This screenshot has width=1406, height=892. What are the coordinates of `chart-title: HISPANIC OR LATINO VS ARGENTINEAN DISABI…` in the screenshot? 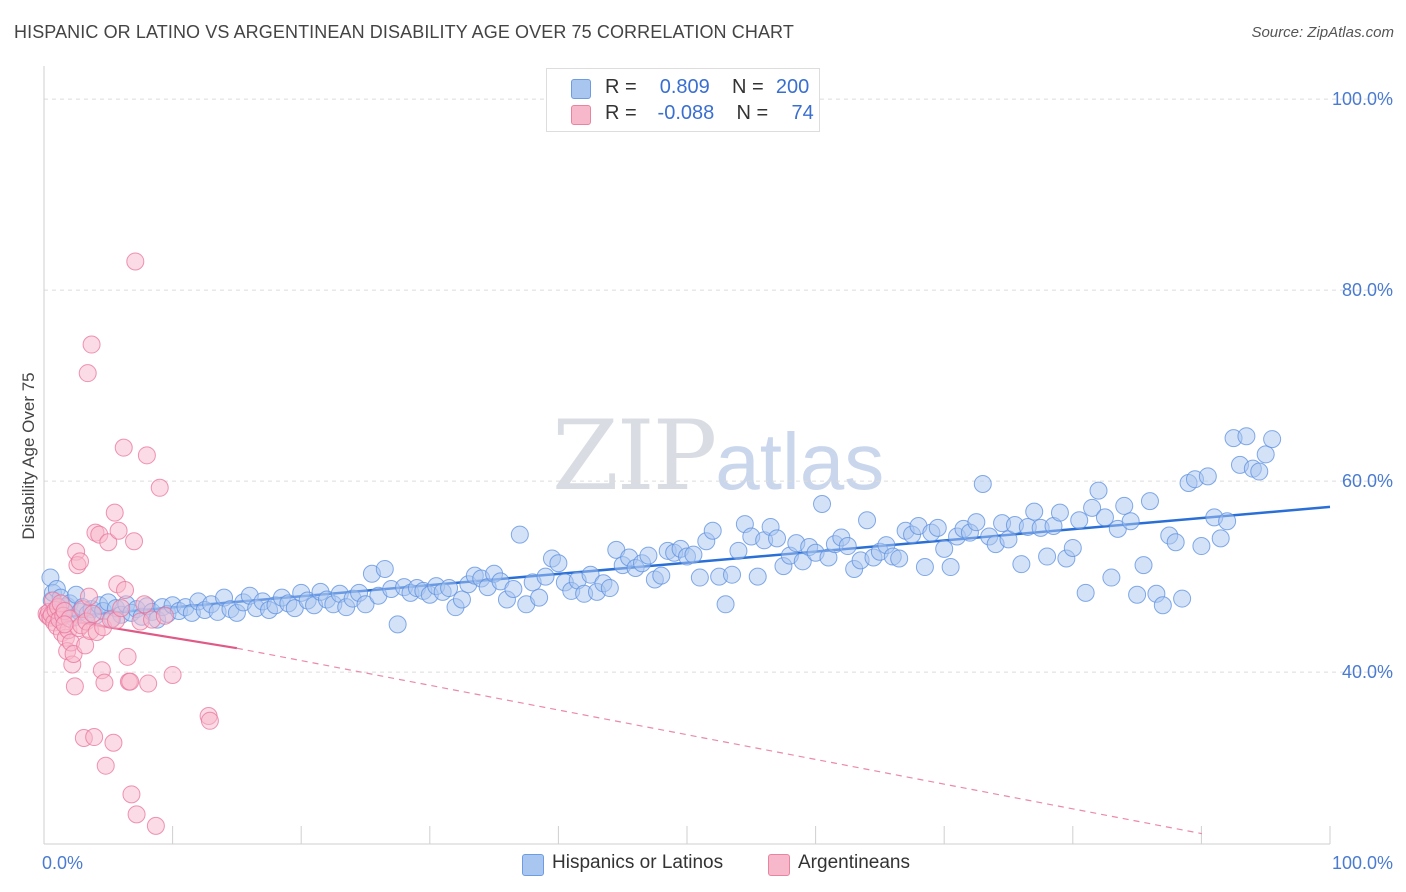 It's located at (404, 32).